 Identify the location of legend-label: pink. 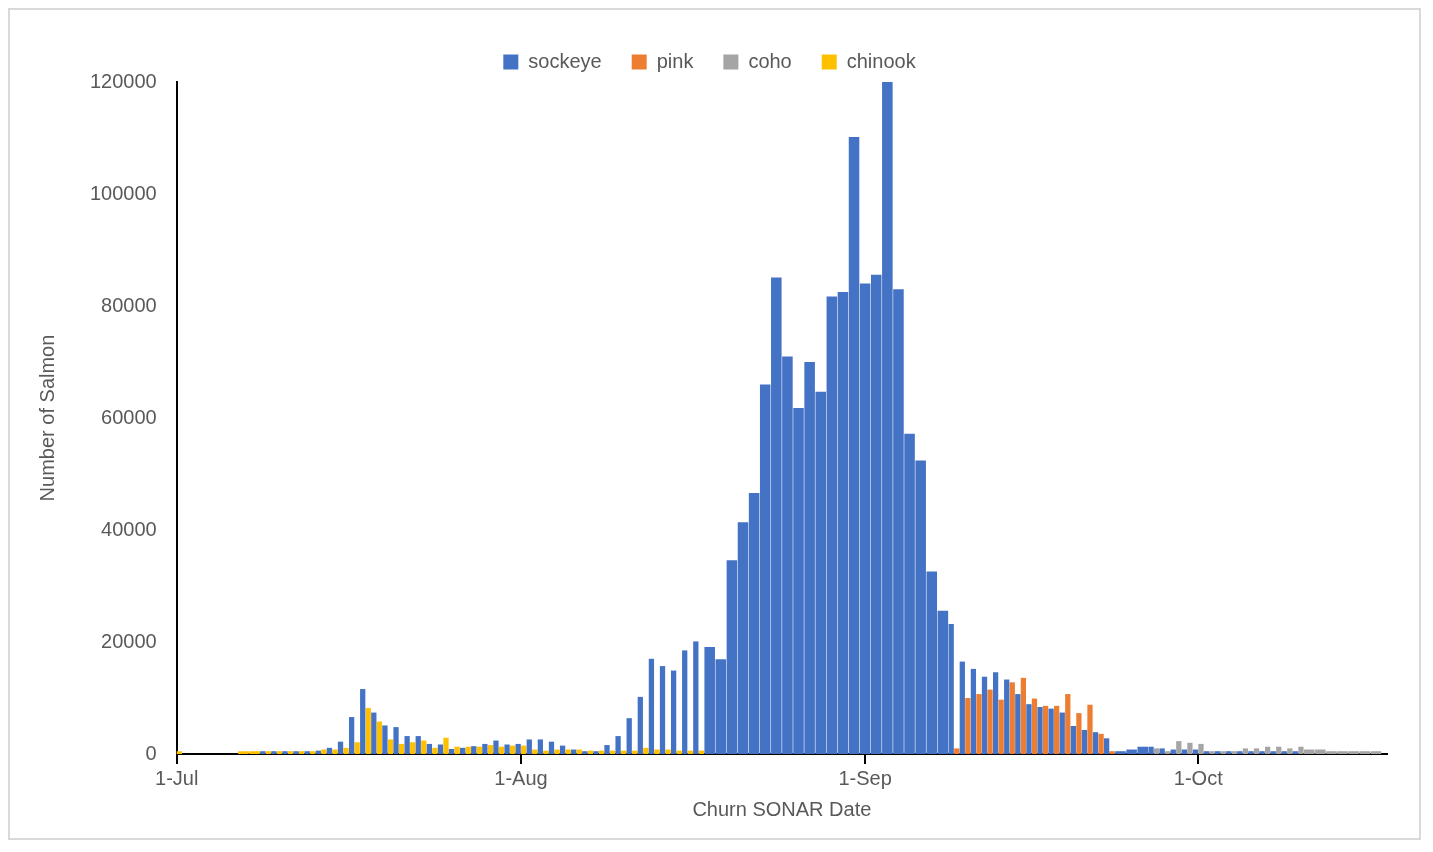
(675, 60).